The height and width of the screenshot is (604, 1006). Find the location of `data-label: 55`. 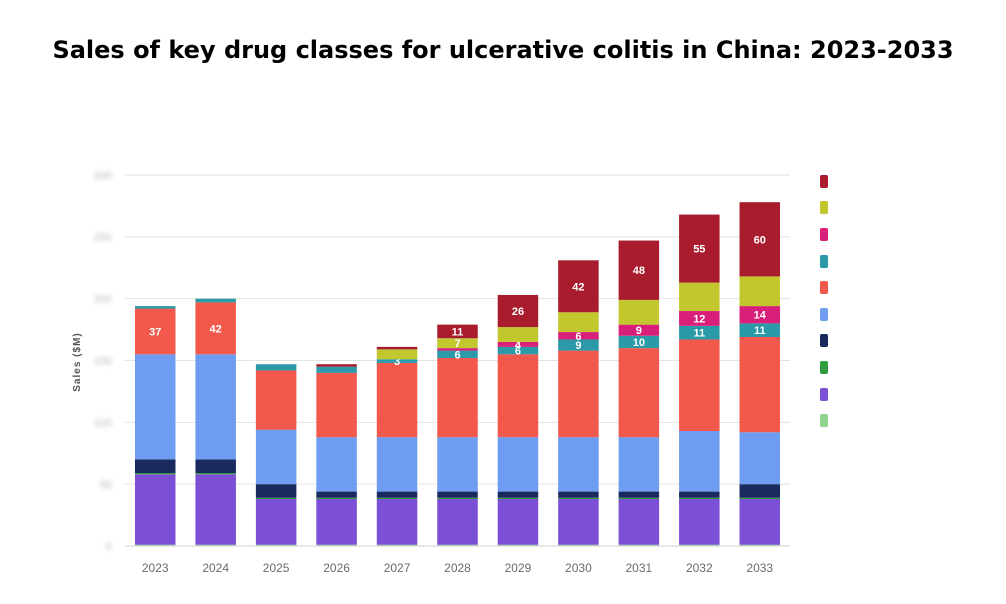

data-label: 55 is located at coordinates (699, 250).